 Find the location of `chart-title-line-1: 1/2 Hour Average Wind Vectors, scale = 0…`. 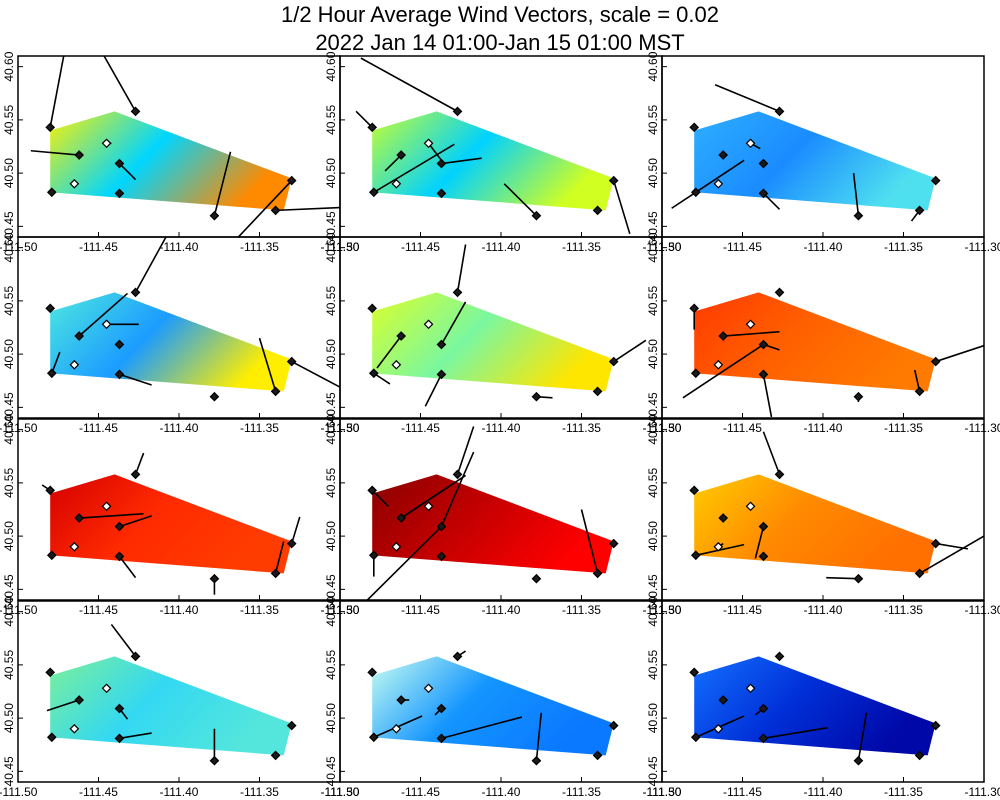

chart-title-line-1: 1/2 Hour Average Wind Vectors, scale = 0… is located at coordinates (499, 14).